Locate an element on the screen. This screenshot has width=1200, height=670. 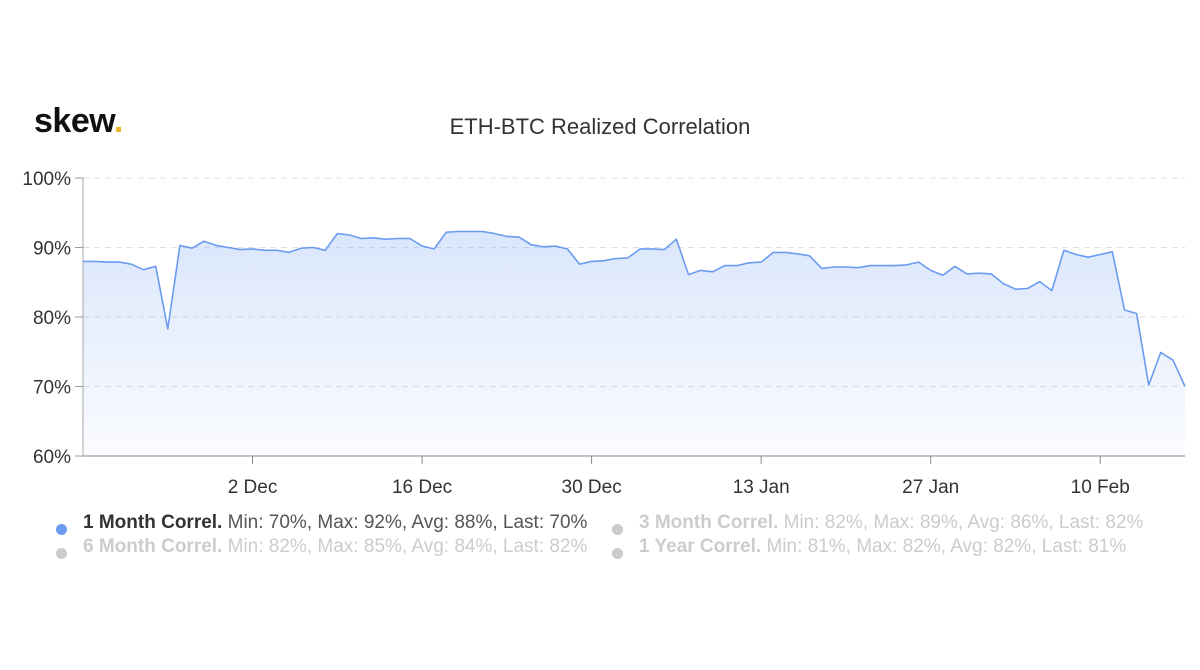
x-tick-label: 30 Dec is located at coordinates (592, 487).